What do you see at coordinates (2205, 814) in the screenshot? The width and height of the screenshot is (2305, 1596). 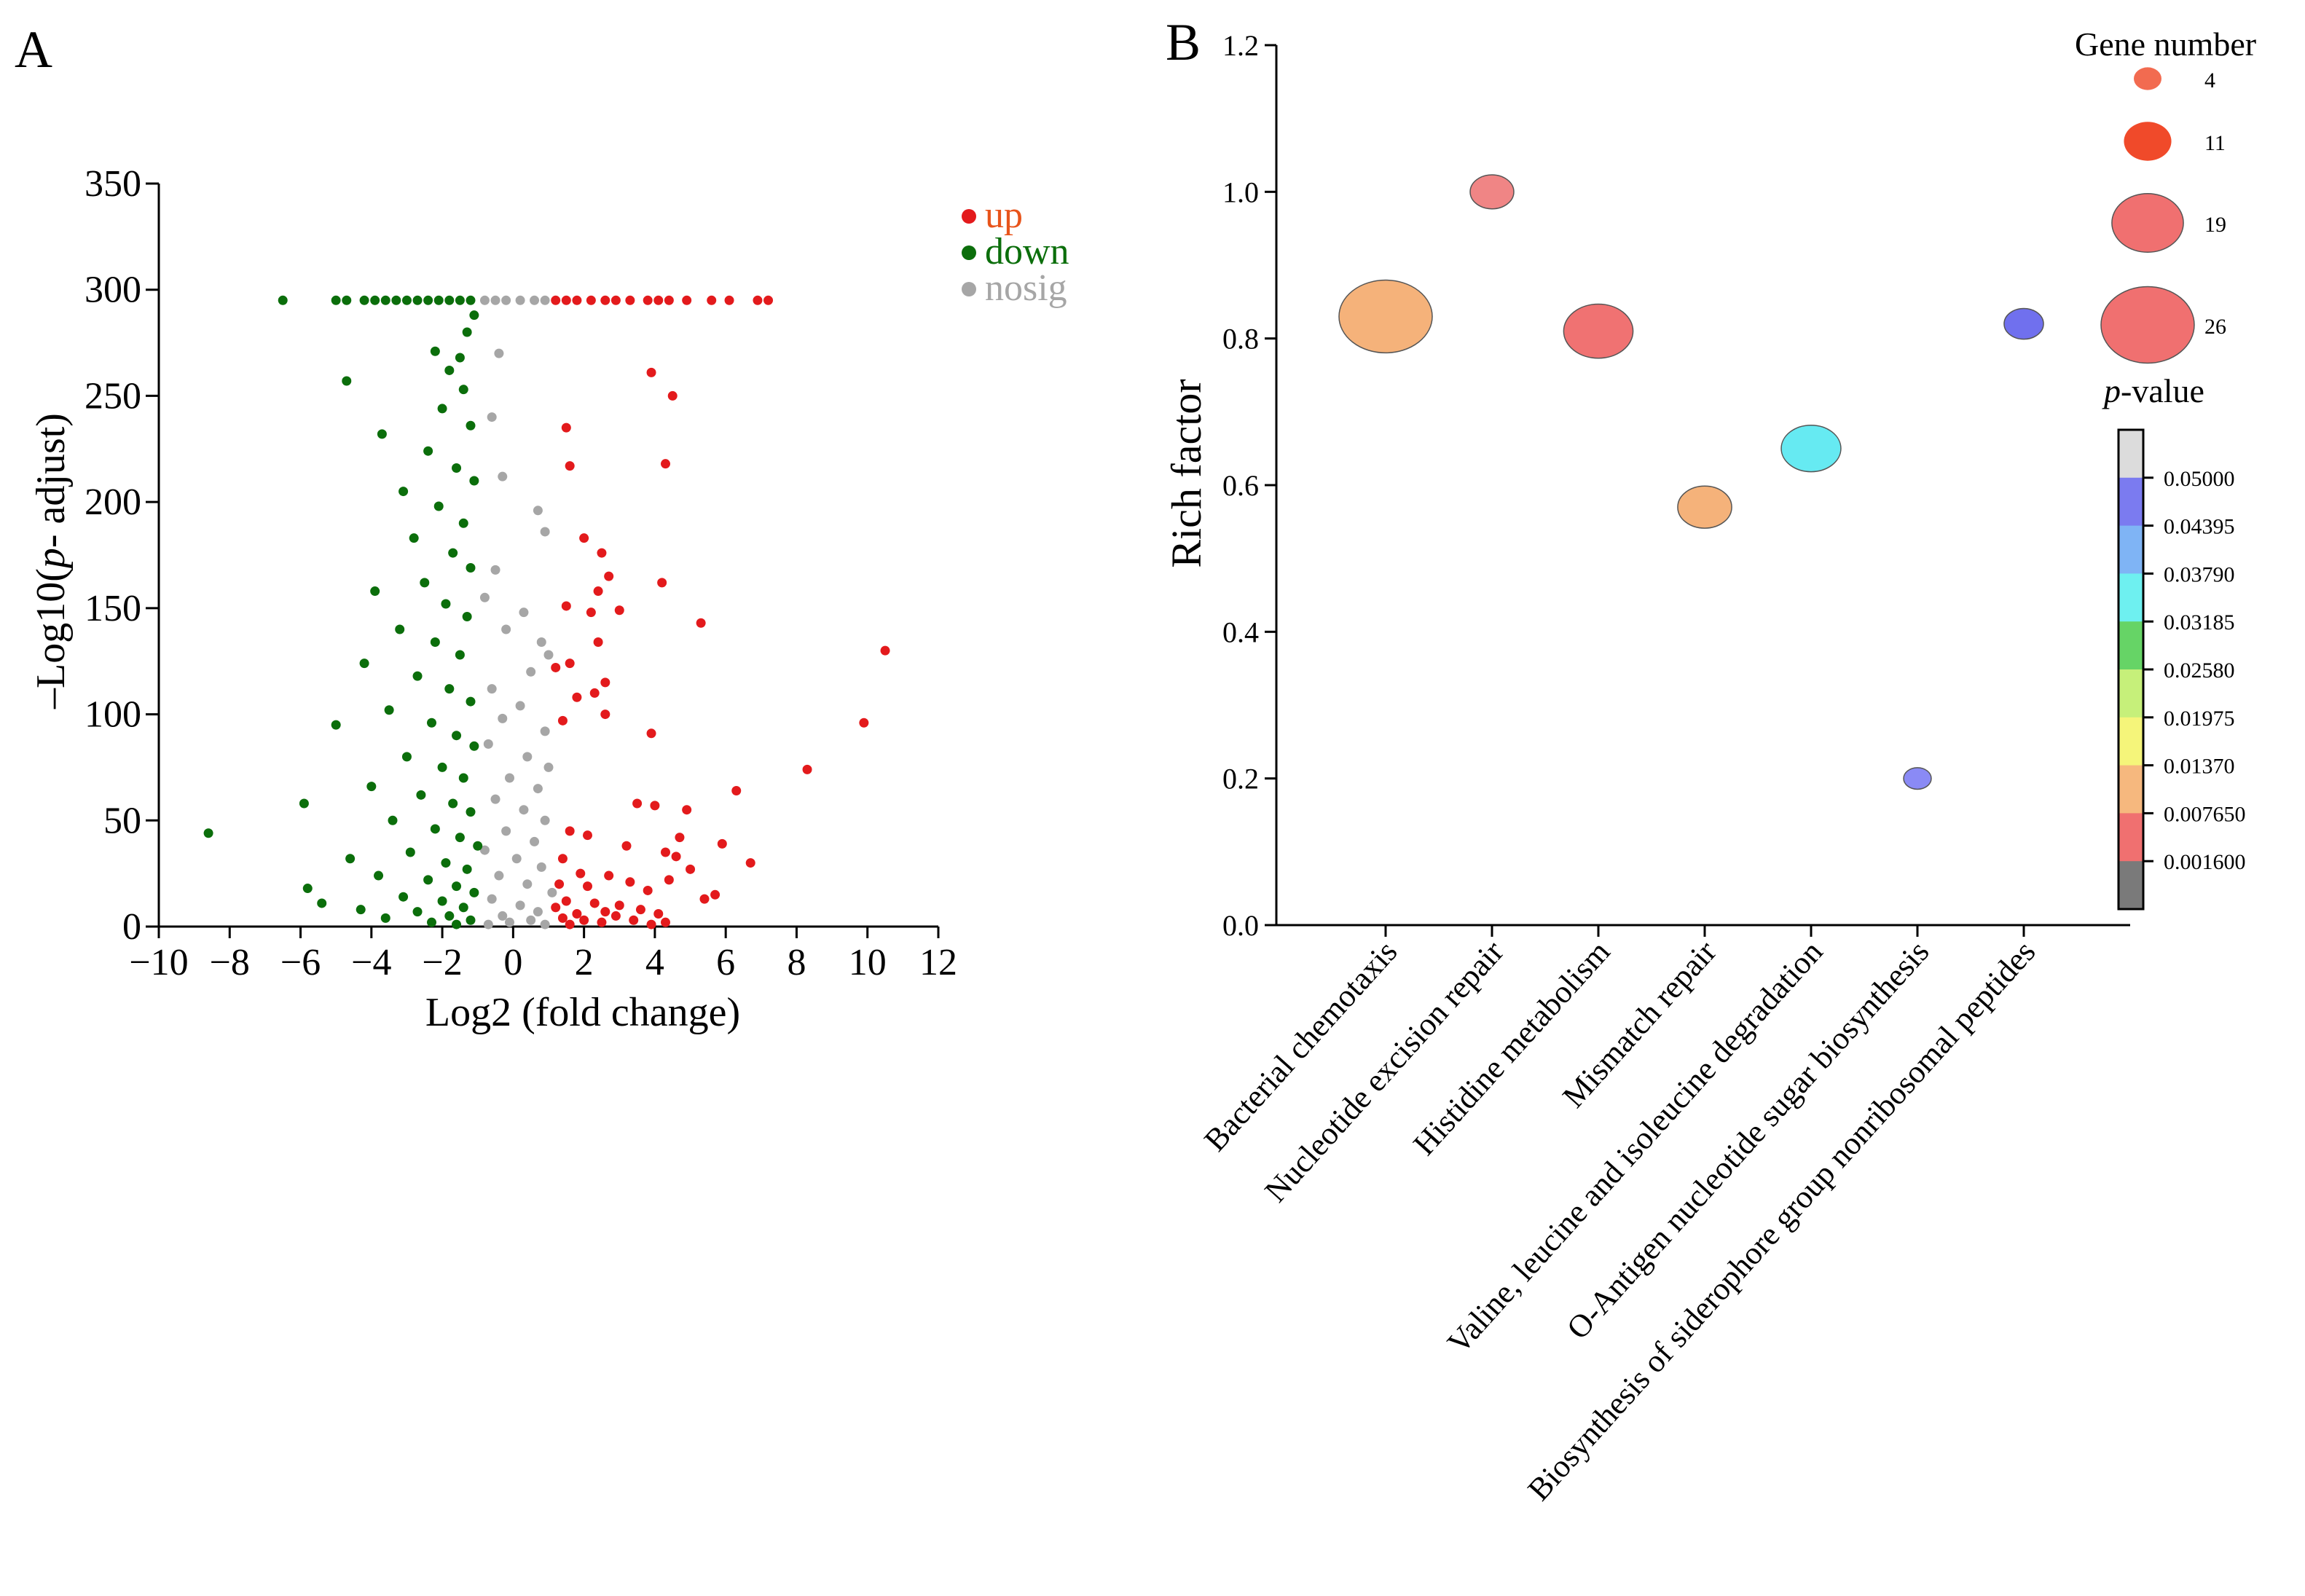 I see `p-value-legend-label: 0.007650` at bounding box center [2205, 814].